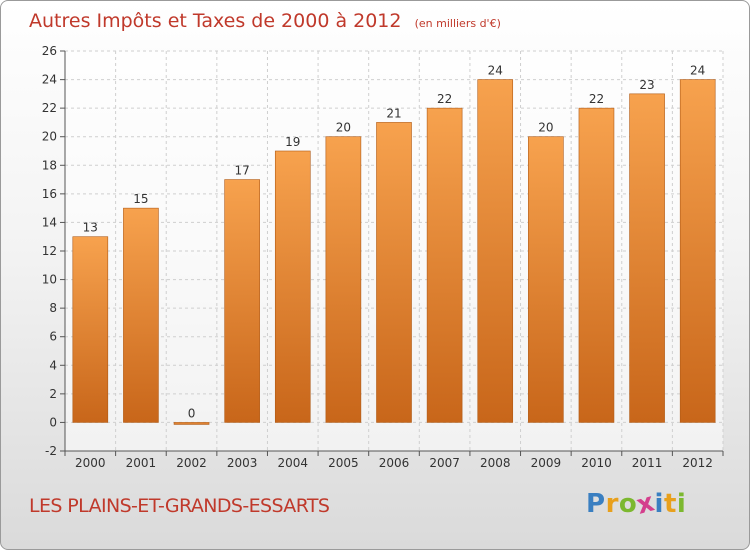 This screenshot has height=550, width=750. I want to click on x-tick-label: 2003, so click(242, 463).